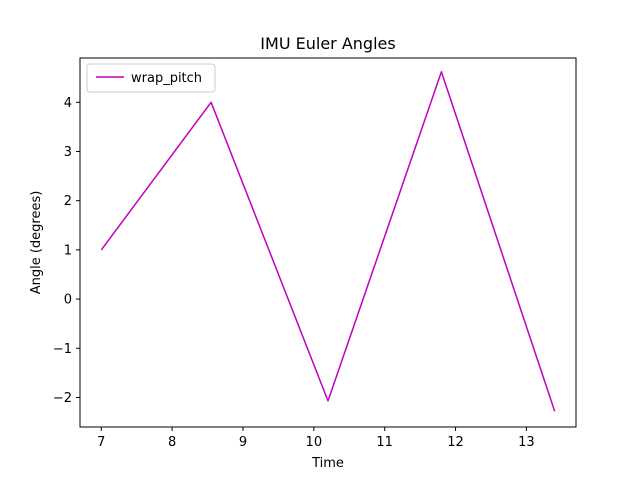 The height and width of the screenshot is (480, 640). What do you see at coordinates (62, 398) in the screenshot?
I see `y-tick-label: −2` at bounding box center [62, 398].